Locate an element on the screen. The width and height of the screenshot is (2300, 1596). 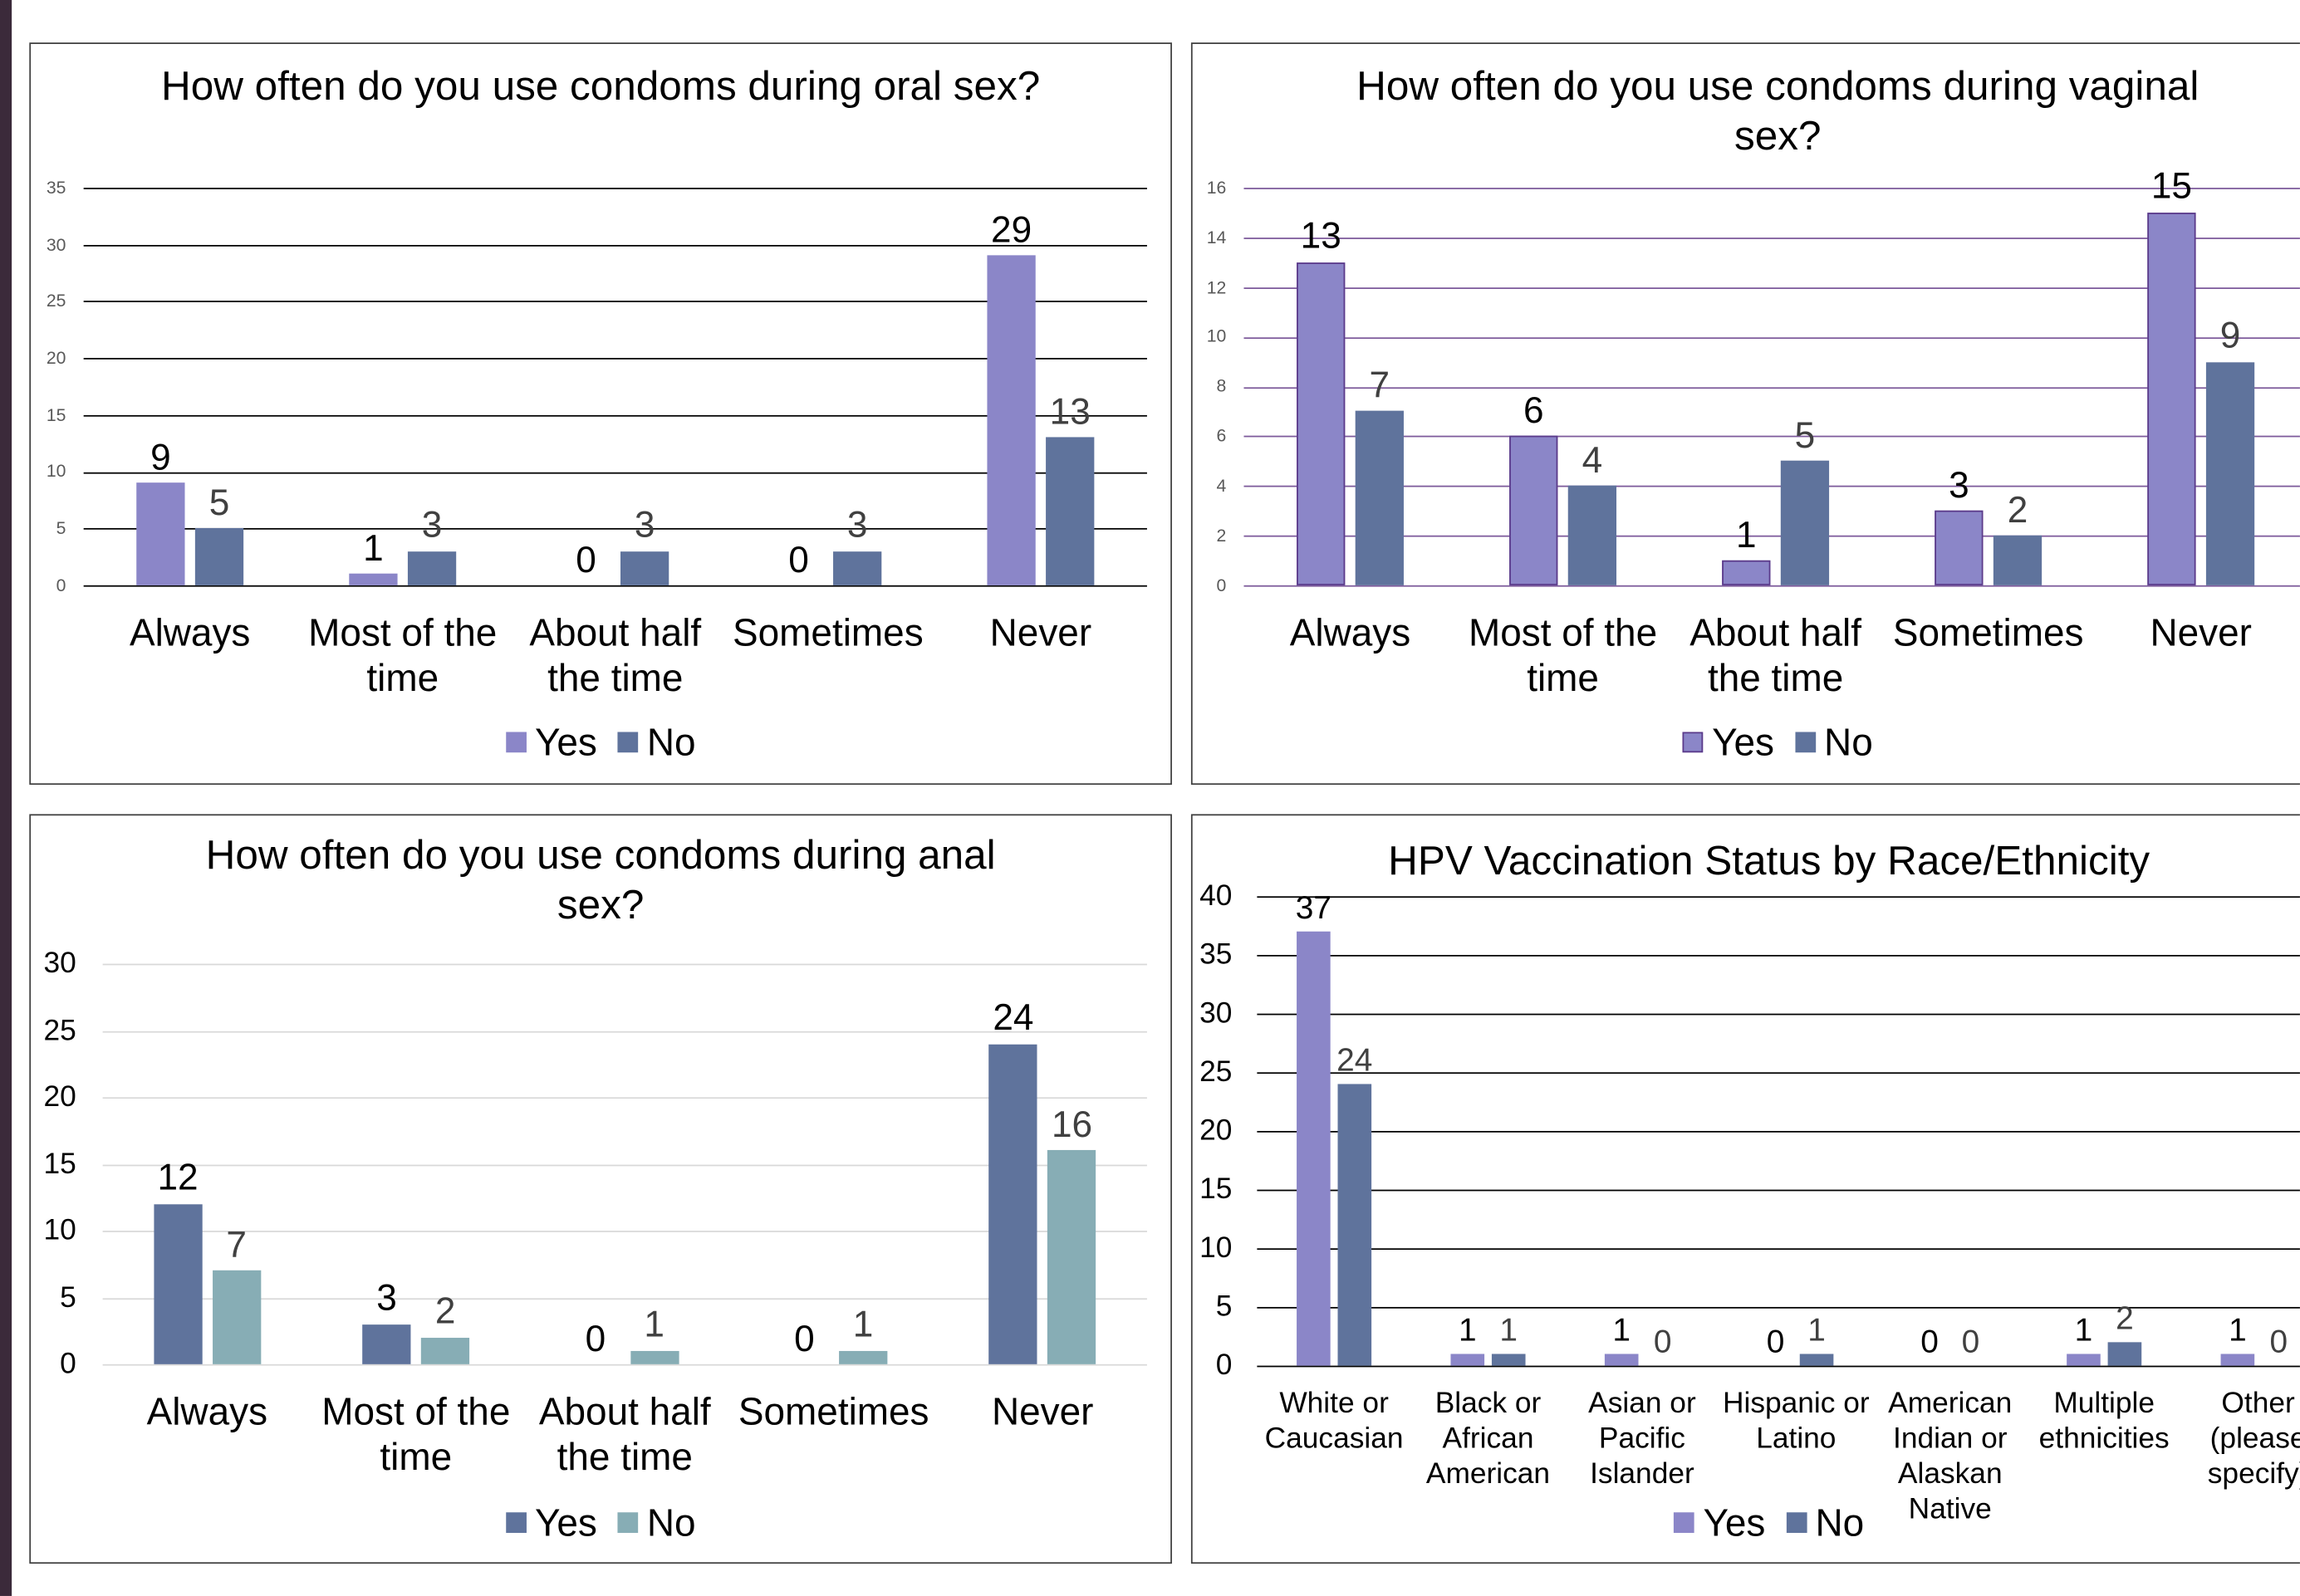
x-tick-label: American Indian or Alaskan Native is located at coordinates (1950, 1457).